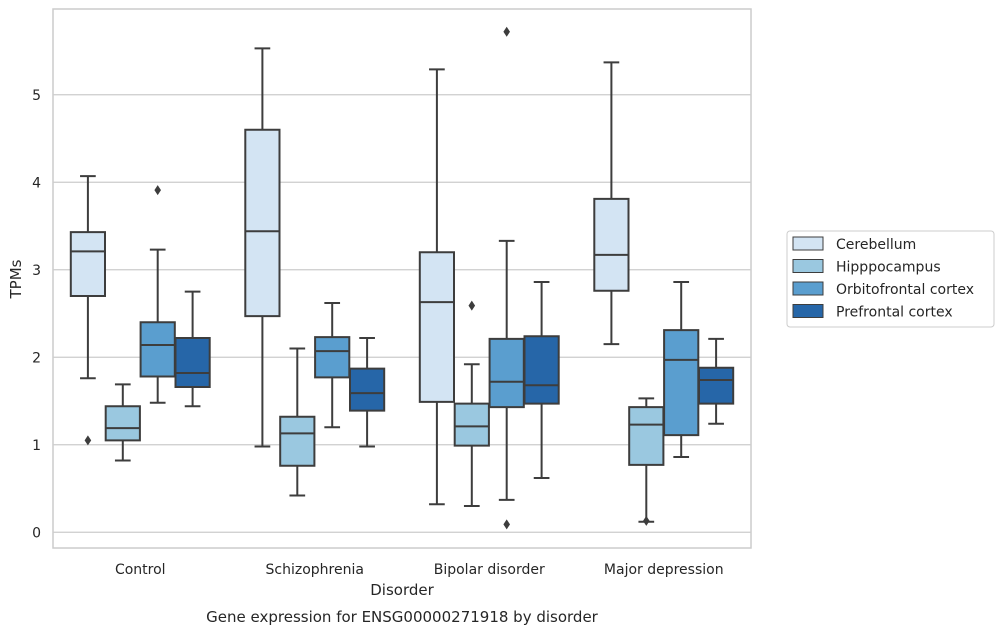 Image resolution: width=1003 pixels, height=634 pixels. What do you see at coordinates (489, 570) in the screenshot?
I see `x-tick-label: Bipolar disorder` at bounding box center [489, 570].